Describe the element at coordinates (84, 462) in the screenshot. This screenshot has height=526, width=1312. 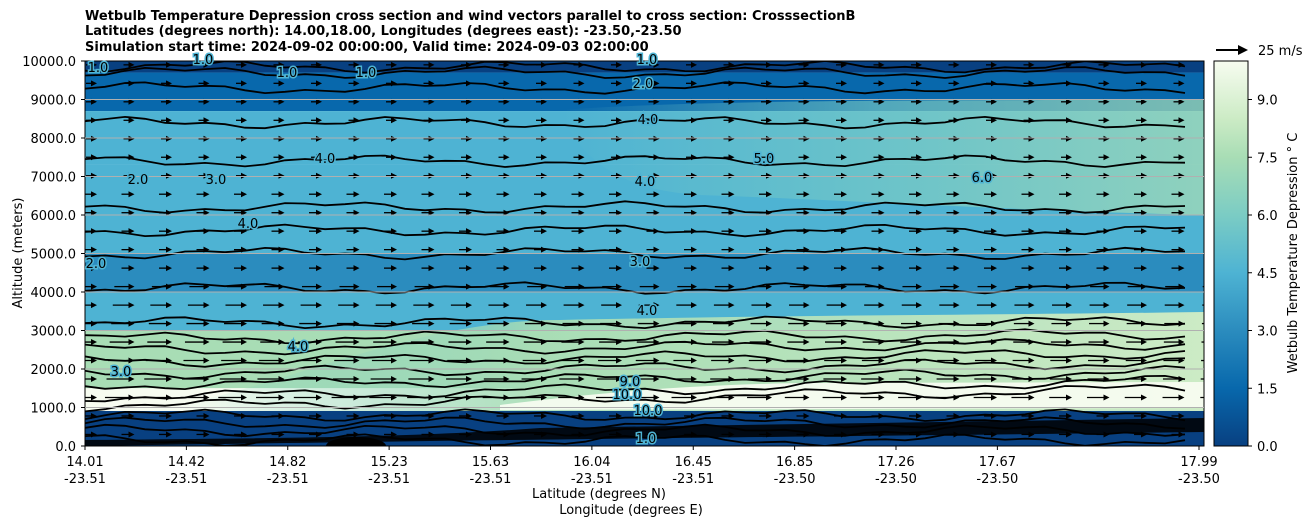
I see `x-tick-lat: 14.01` at that location.